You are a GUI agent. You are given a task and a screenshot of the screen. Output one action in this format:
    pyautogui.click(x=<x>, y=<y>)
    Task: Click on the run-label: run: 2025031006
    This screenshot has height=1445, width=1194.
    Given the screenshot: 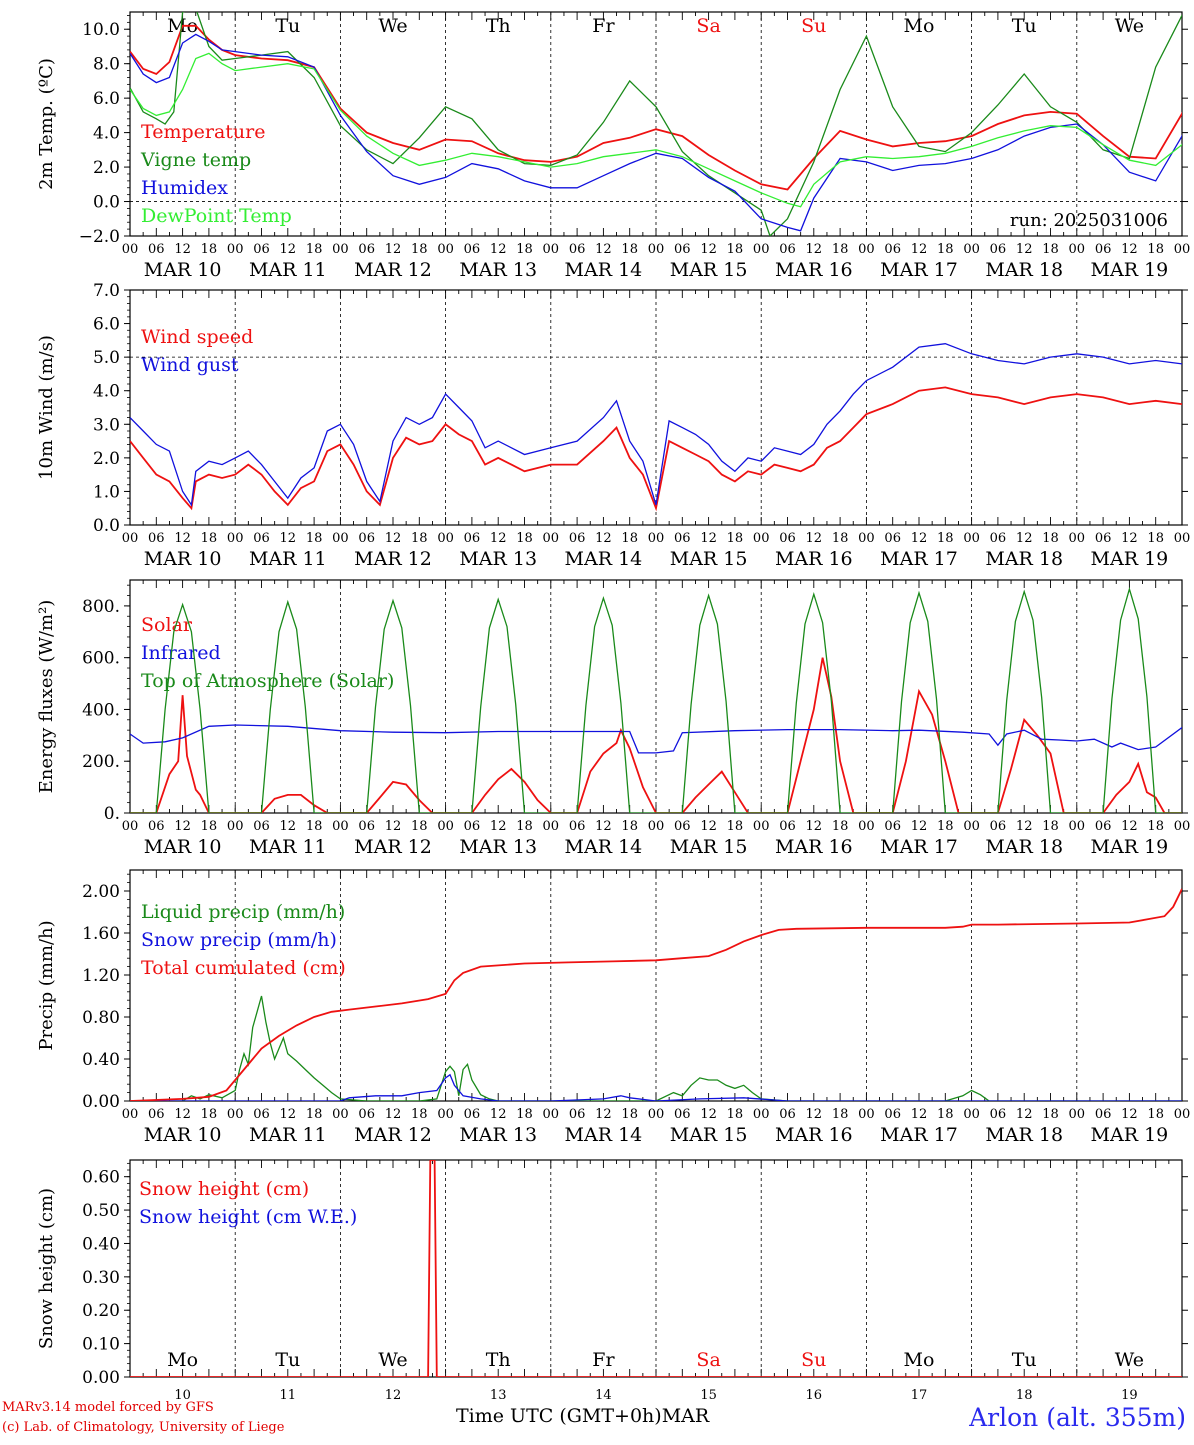 What is the action you would take?
    pyautogui.click(x=1089, y=220)
    